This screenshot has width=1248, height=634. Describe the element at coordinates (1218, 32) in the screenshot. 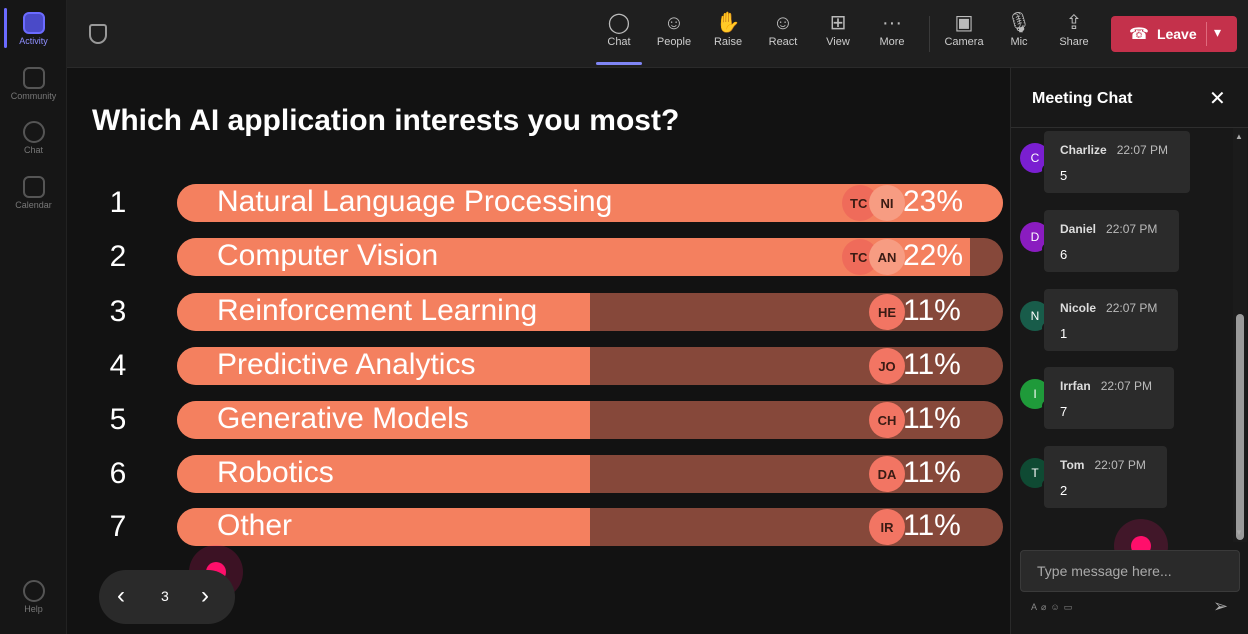

I see `chevron-down-icon: ▾` at that location.